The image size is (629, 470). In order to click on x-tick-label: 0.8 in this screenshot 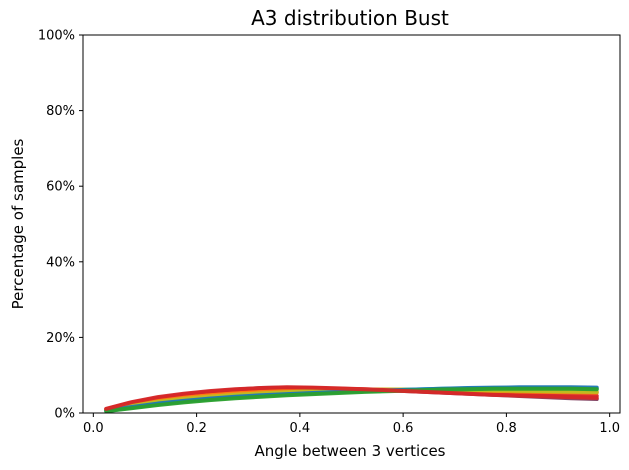, I will do `click(506, 428)`.